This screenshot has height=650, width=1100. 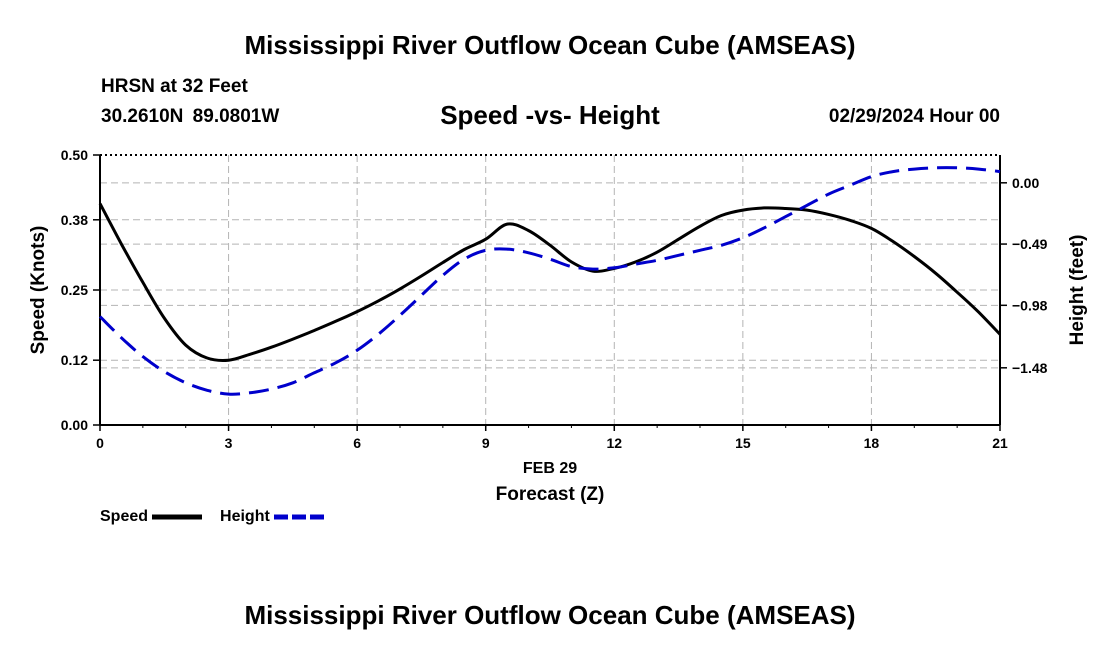 I want to click on x-tick-label: 9, so click(x=486, y=443).